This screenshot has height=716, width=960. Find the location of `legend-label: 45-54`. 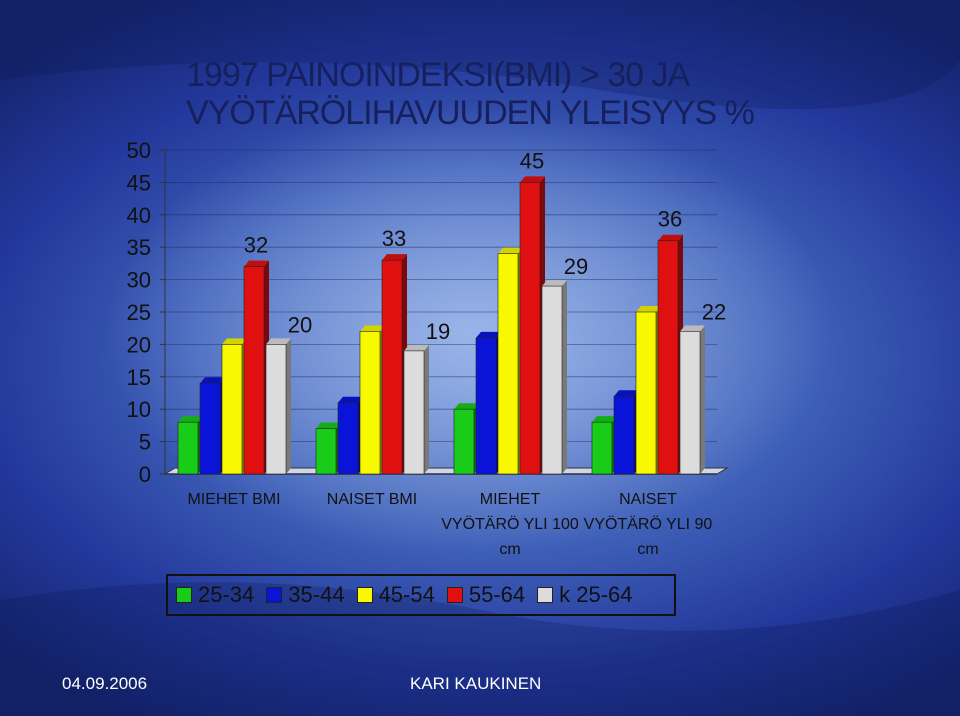

legend-label: 45-54 is located at coordinates (406, 594).